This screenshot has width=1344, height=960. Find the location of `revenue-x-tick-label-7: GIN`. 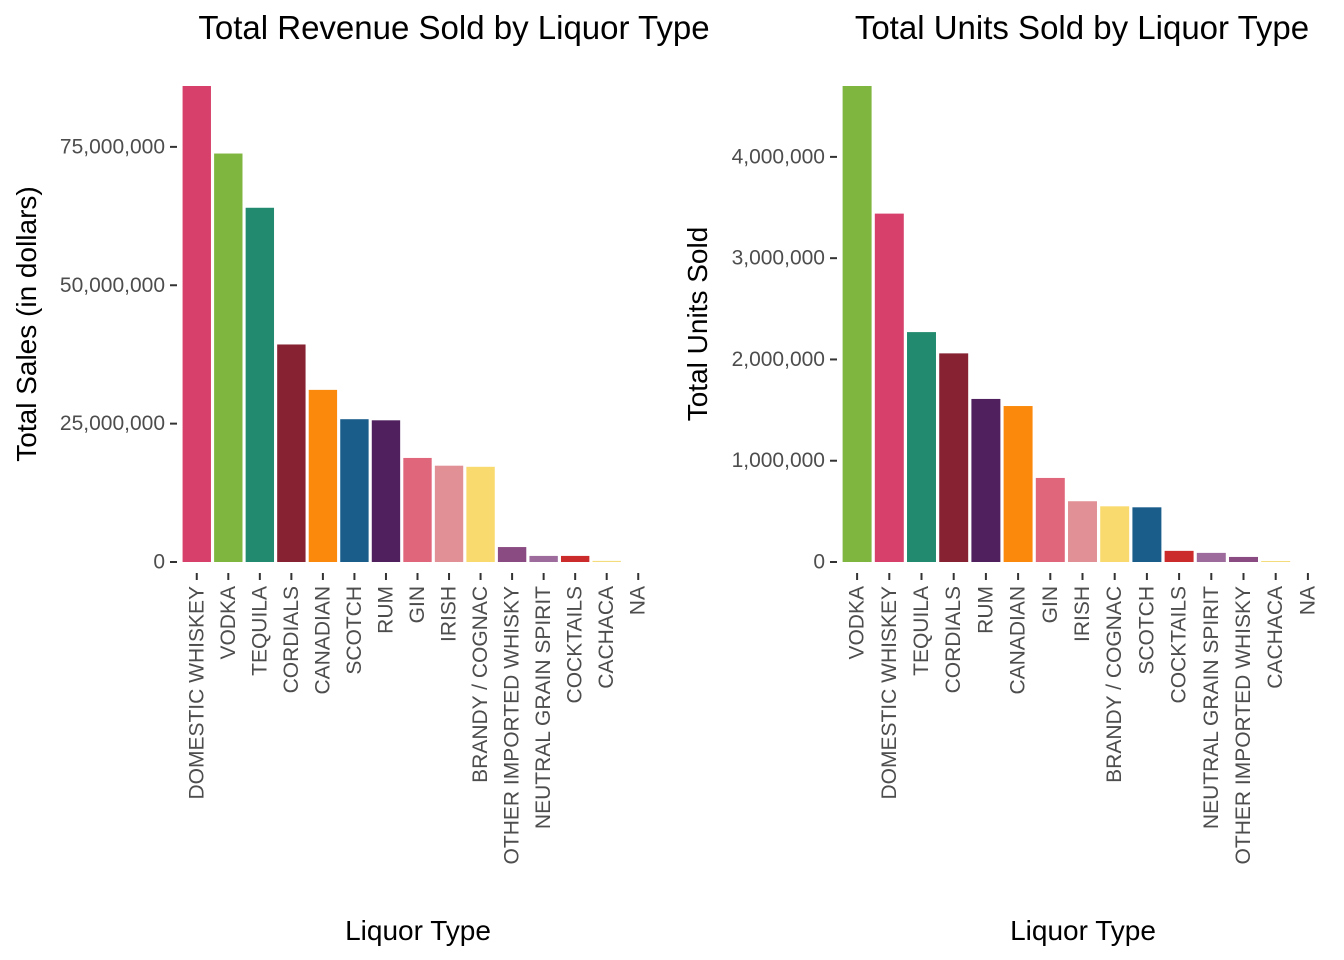

revenue-x-tick-label-7: GIN is located at coordinates (417, 604).